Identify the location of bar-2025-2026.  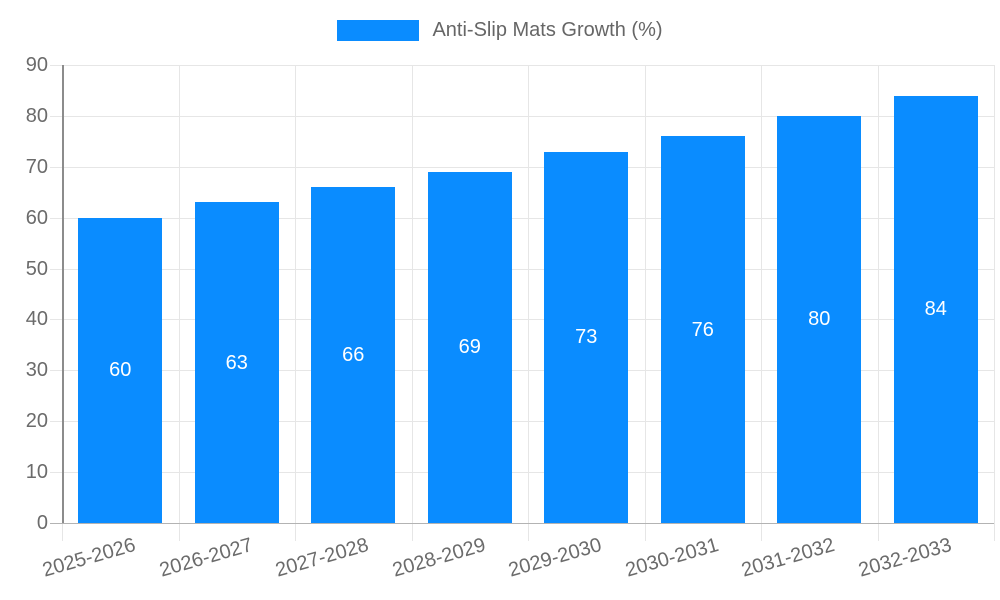
(120, 370).